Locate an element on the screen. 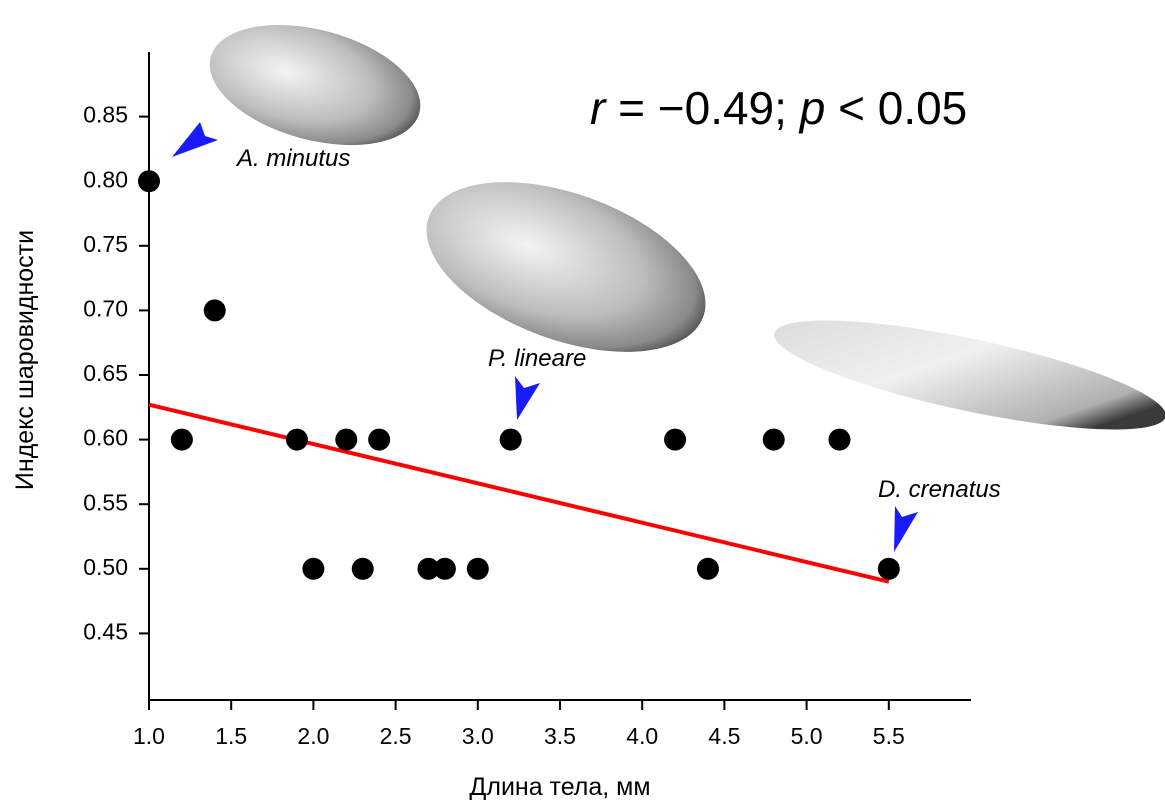  x-tick-label: 3.0 is located at coordinates (478, 736).